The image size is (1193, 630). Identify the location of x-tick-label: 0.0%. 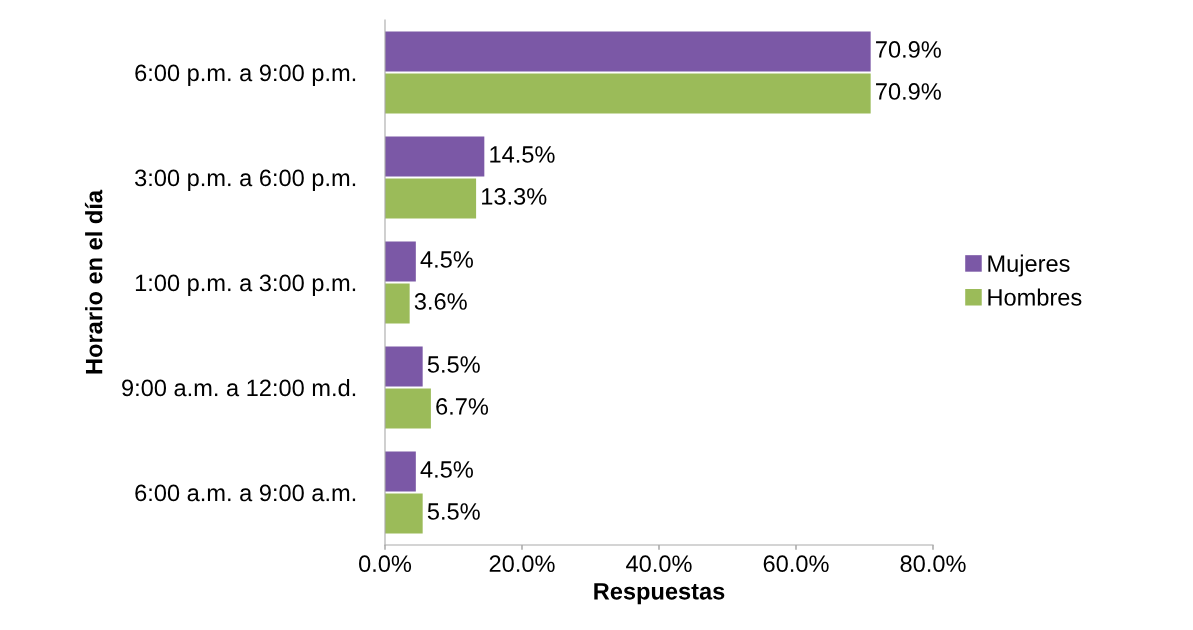
(385, 564).